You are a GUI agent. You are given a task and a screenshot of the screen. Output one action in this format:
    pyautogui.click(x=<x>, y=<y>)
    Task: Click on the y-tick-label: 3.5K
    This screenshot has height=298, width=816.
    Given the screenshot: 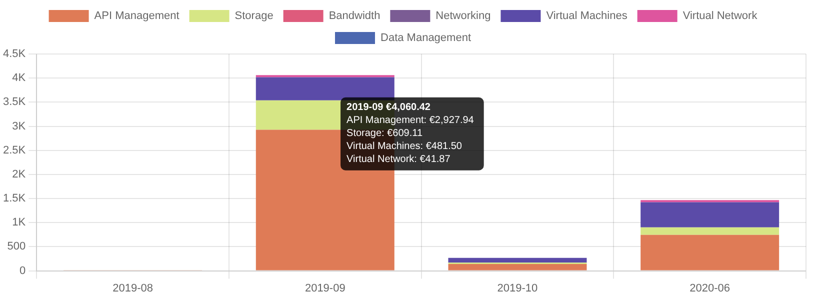 What is the action you would take?
    pyautogui.click(x=14, y=102)
    